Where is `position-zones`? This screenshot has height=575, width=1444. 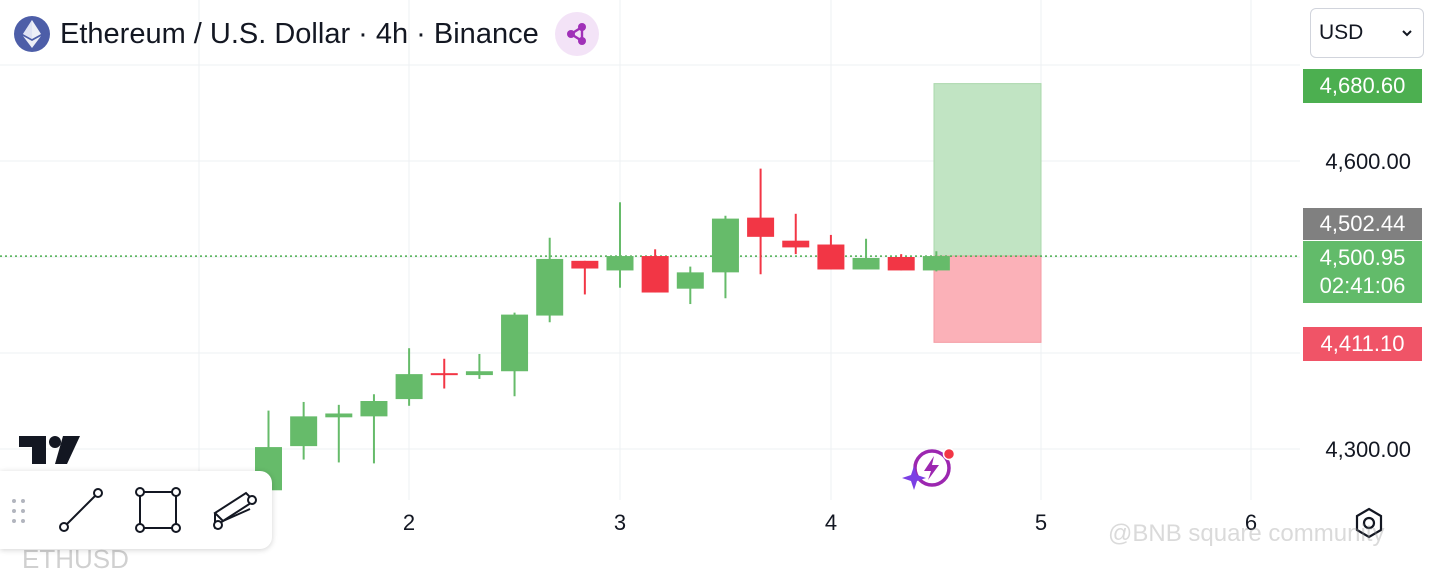 position-zones is located at coordinates (987, 213).